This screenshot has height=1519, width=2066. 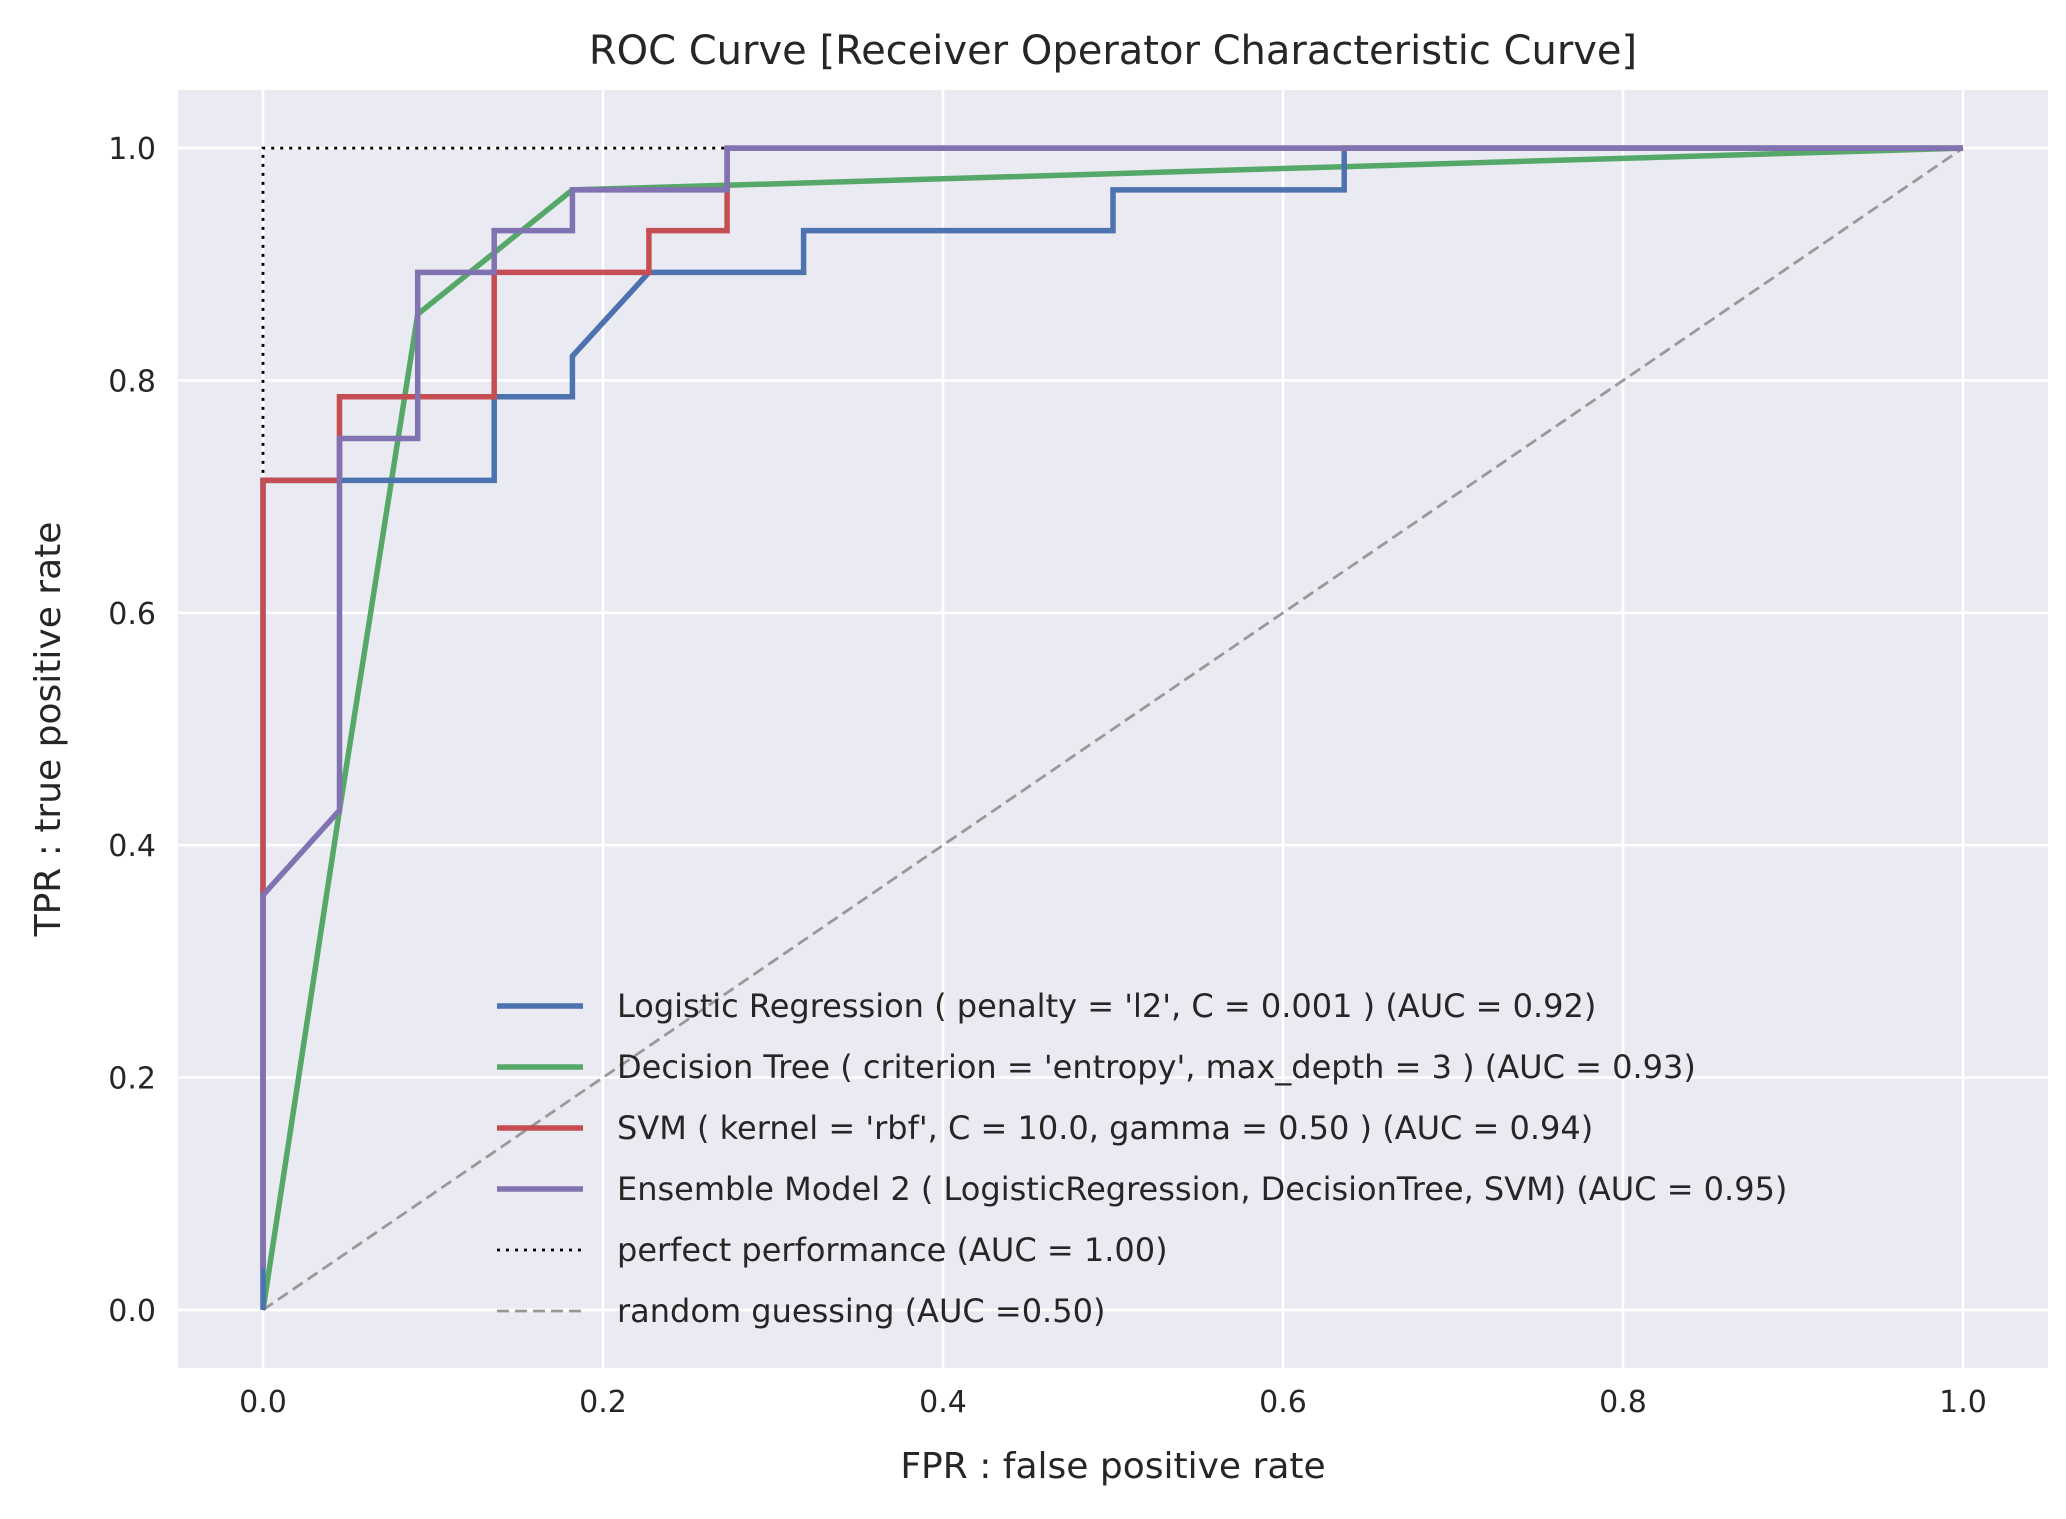 I want to click on y-tick-label: 0.0, so click(x=132, y=1311).